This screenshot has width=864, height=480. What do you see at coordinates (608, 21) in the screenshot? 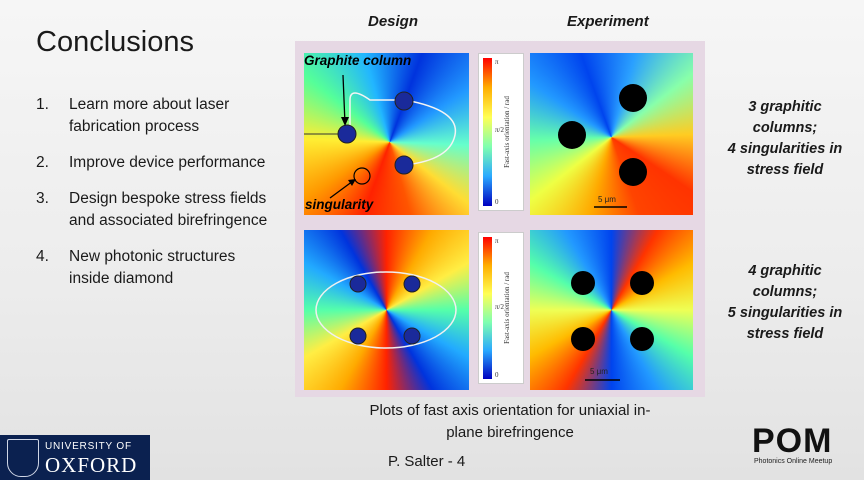
I see `experiment-heading: Experiment` at bounding box center [608, 21].